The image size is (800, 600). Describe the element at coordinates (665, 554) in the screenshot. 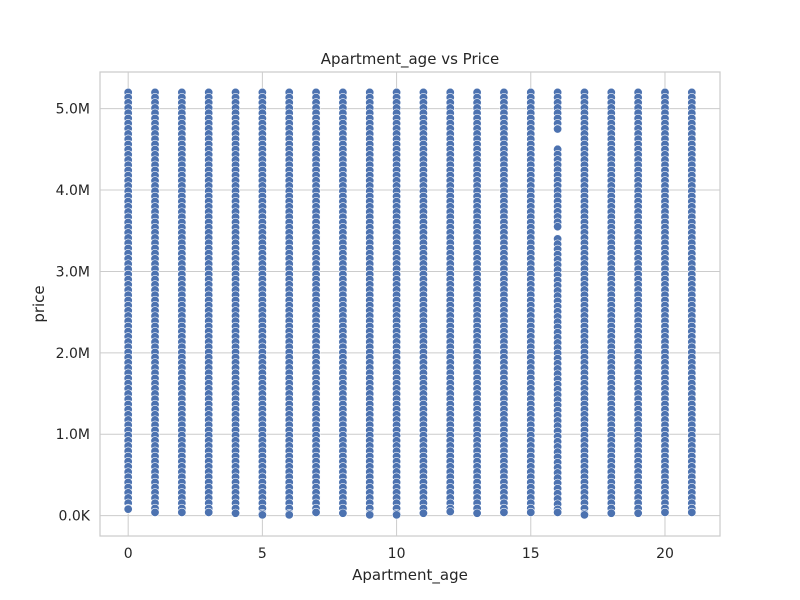

I see `x-tick-label: 20` at that location.